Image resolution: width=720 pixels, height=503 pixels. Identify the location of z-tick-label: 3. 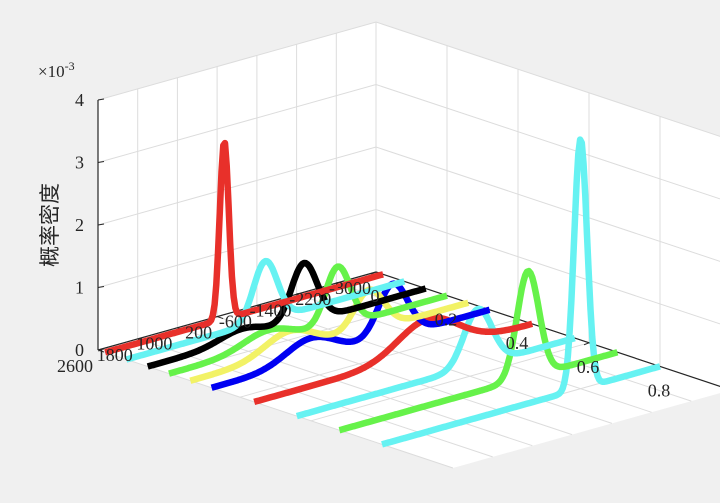
(79, 163).